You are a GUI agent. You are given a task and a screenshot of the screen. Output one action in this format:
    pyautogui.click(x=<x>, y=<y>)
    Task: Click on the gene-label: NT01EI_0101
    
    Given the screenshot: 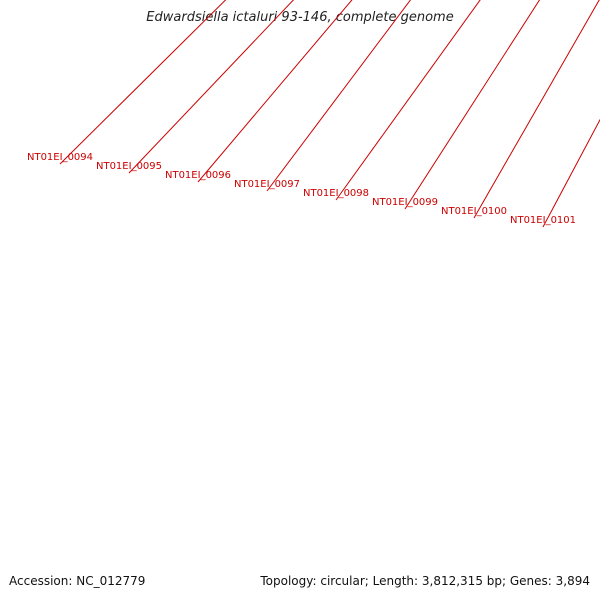 What is the action you would take?
    pyautogui.click(x=543, y=220)
    